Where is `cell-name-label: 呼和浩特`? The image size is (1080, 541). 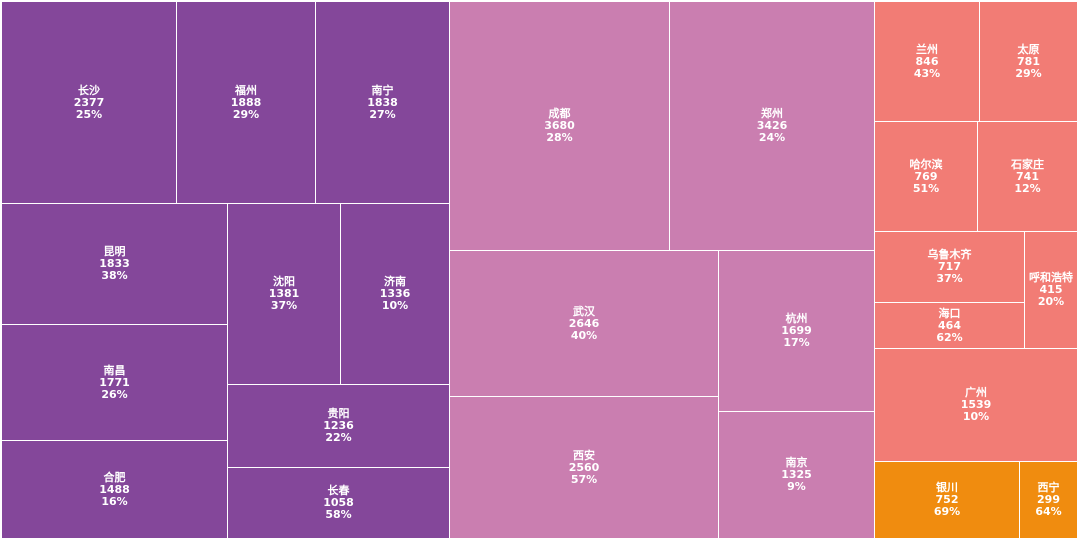 cell-name-label: 呼和浩特 is located at coordinates (1051, 277).